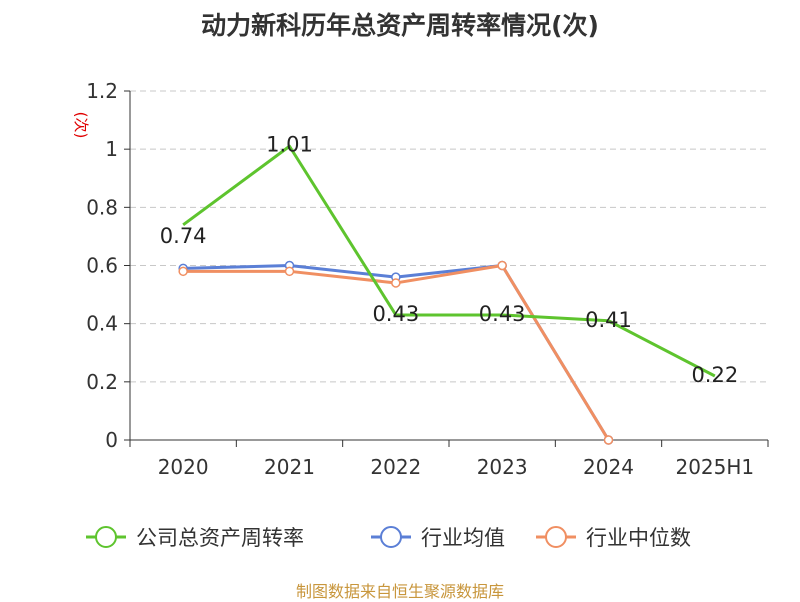 Image resolution: width=800 pixels, height=602 pixels. Describe the element at coordinates (638, 538) in the screenshot. I see `legend-label: 行业中位数` at that location.